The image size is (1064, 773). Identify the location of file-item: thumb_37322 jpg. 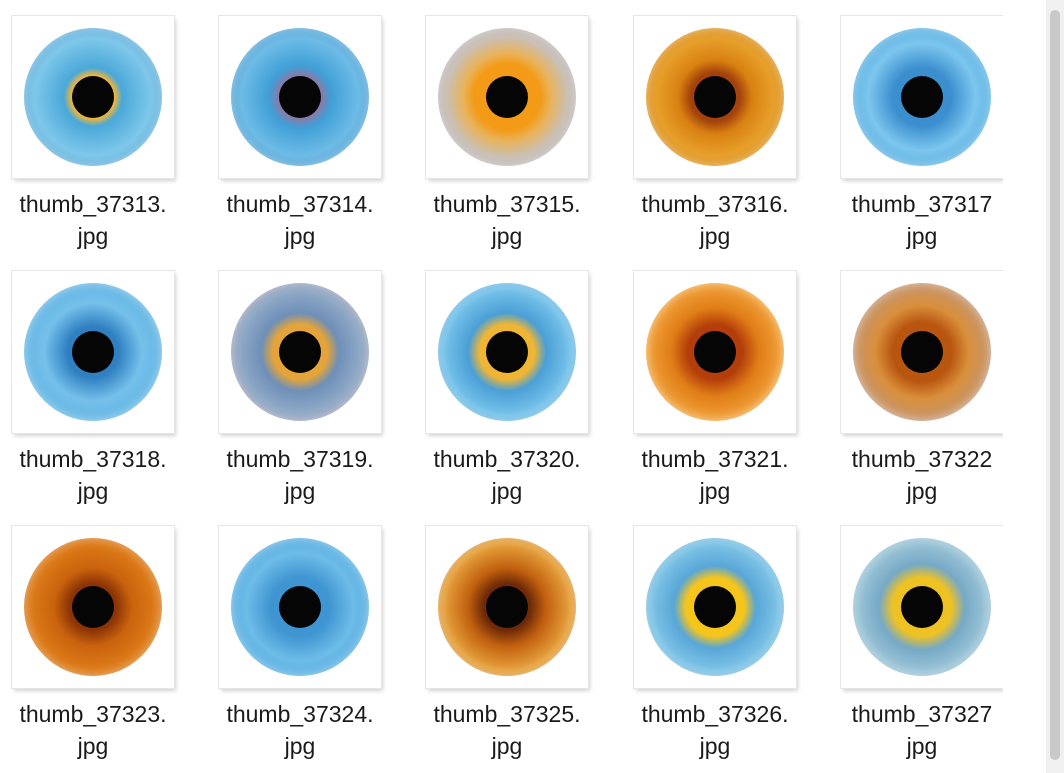
(916, 380).